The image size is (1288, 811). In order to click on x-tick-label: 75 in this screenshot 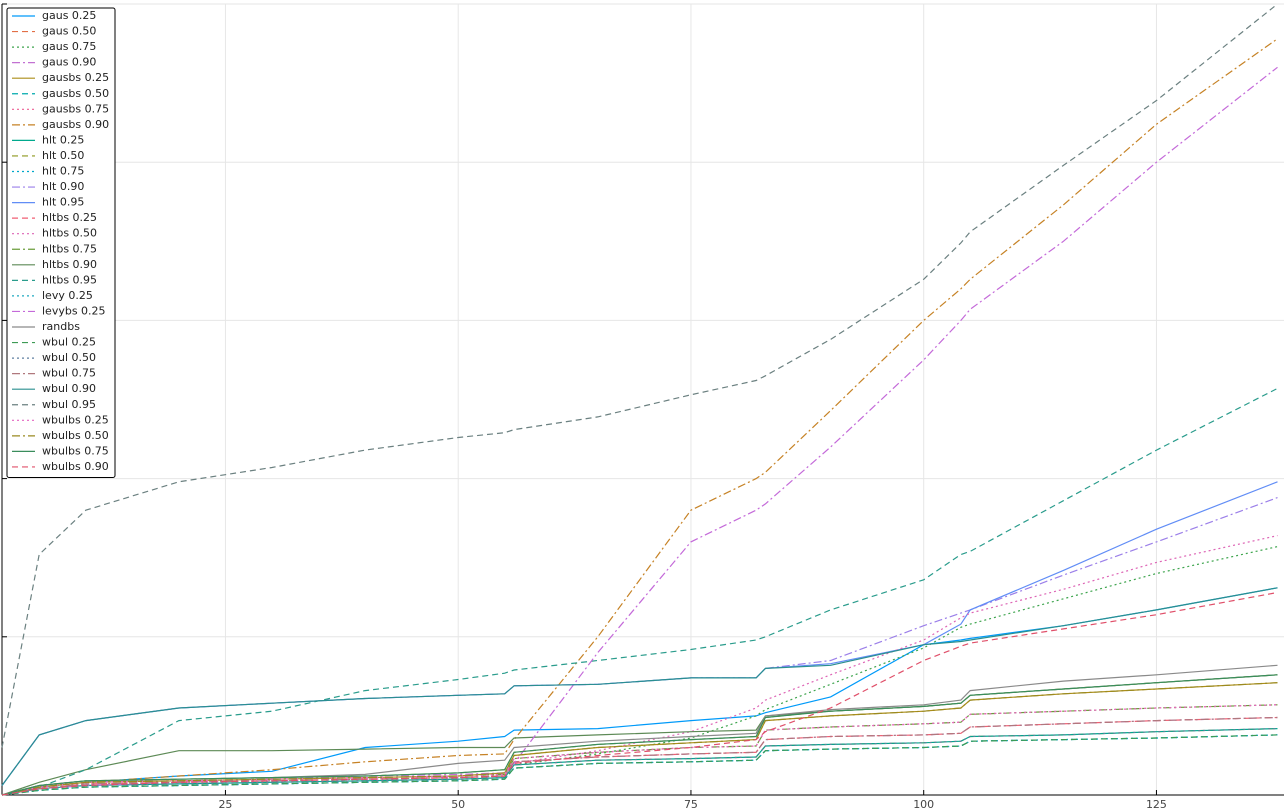, I will do `click(691, 804)`.